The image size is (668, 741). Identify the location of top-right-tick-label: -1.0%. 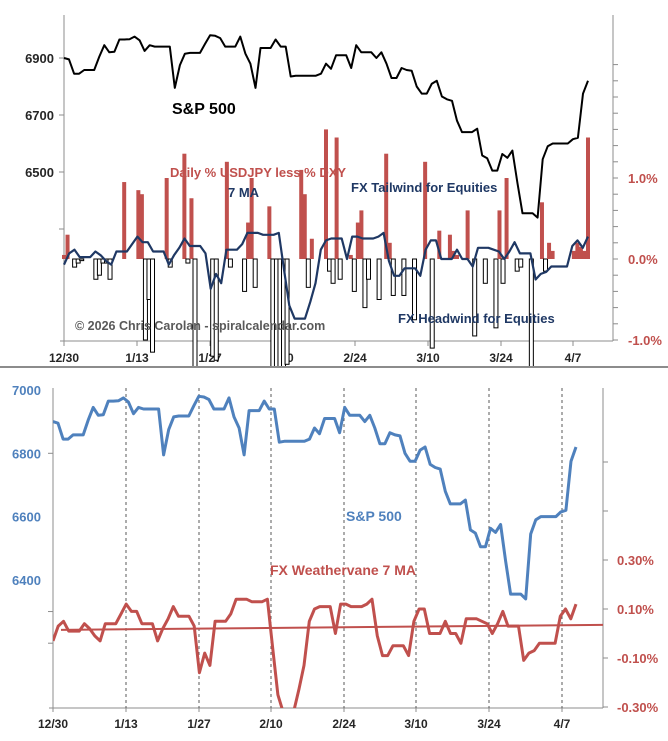
(645, 340).